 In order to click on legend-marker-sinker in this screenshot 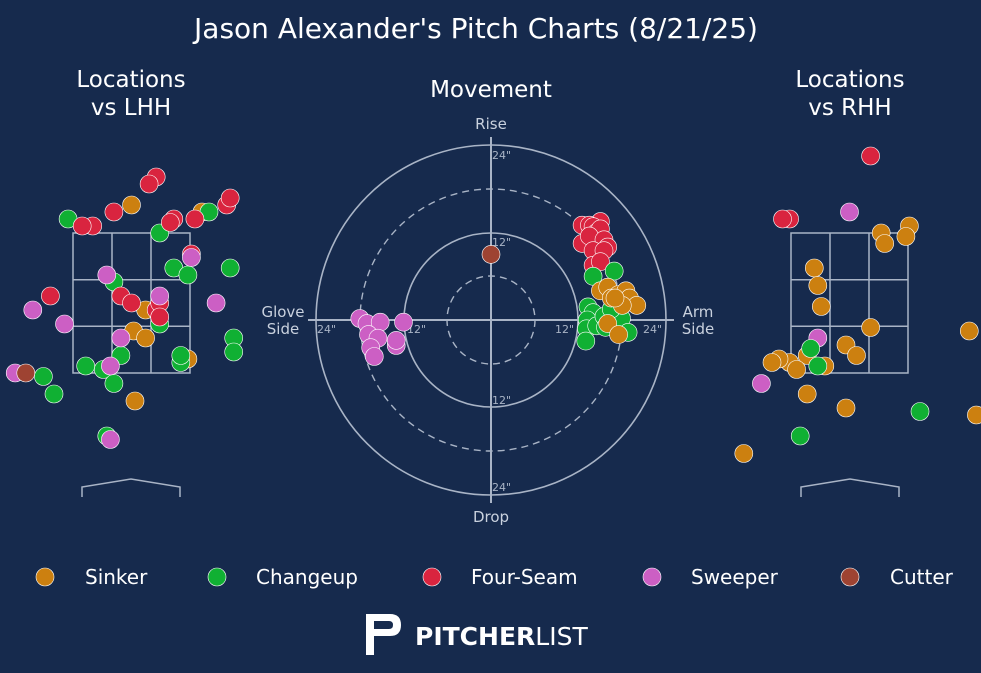, I will do `click(45, 577)`.